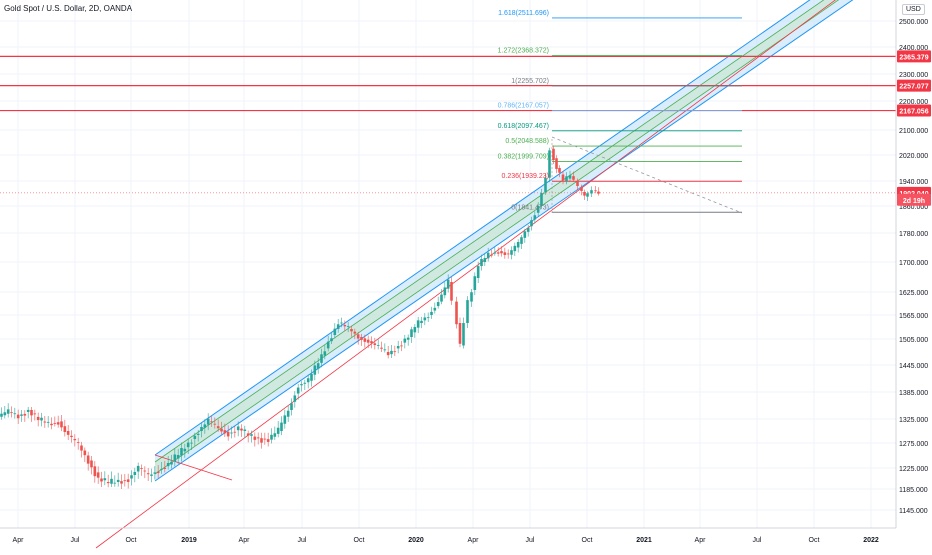  Describe the element at coordinates (525, 176) in the screenshot. I see `fib-level-label: 0.236(1939.23)` at that location.